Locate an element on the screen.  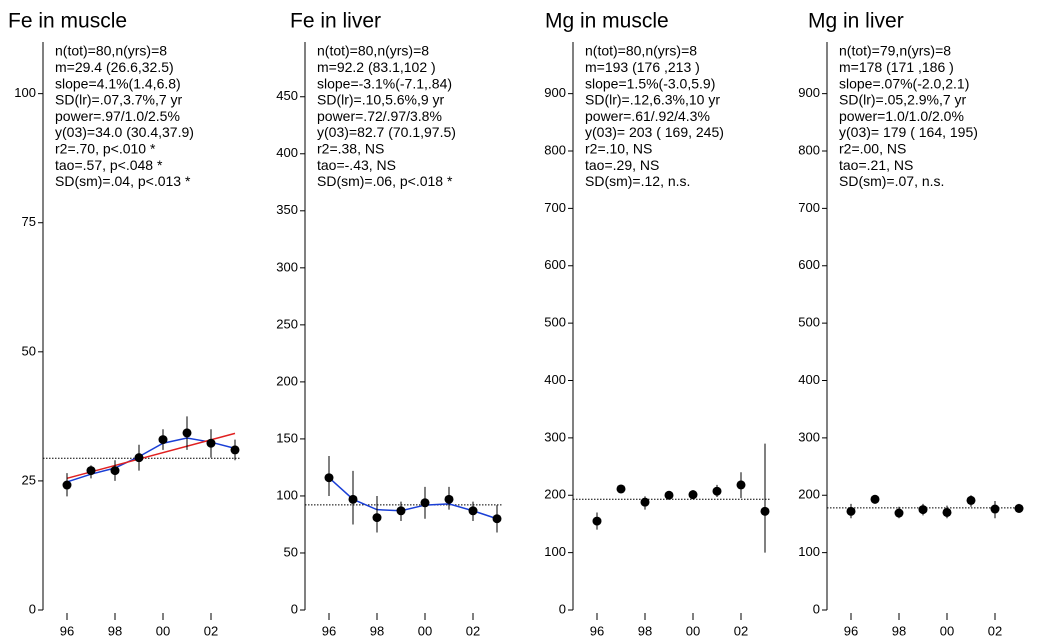
stat-line: slope=.07%(-2.0,2.1) is located at coordinates (904, 83).